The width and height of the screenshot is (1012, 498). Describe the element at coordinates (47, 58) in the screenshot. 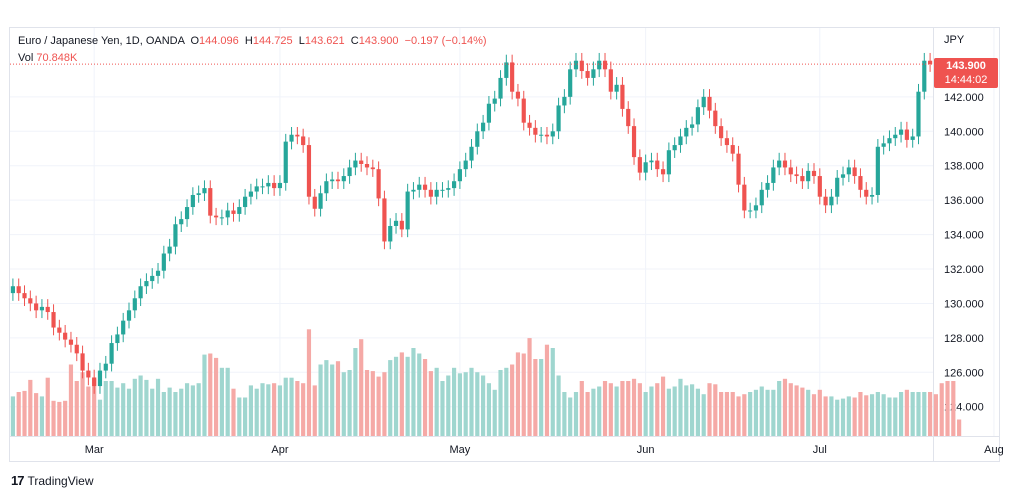

I see `volume-legend: Vol 70.848K` at that location.